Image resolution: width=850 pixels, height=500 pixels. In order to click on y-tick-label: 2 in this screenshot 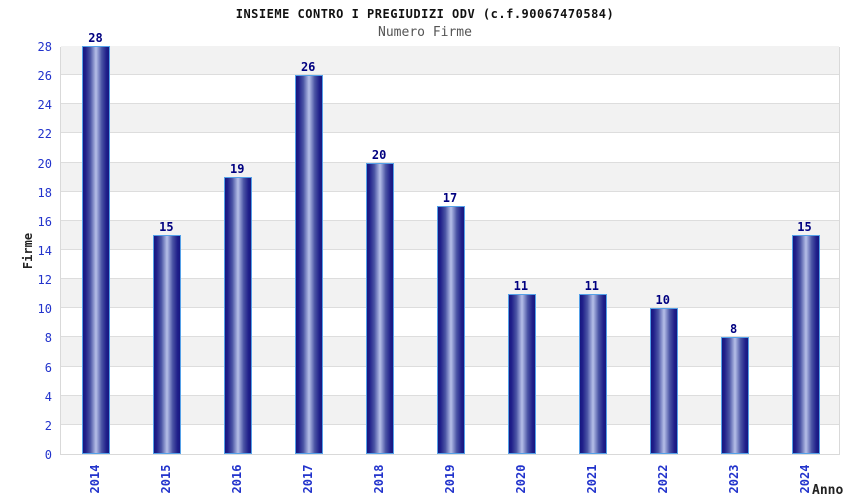, I will do `click(48, 425)`.